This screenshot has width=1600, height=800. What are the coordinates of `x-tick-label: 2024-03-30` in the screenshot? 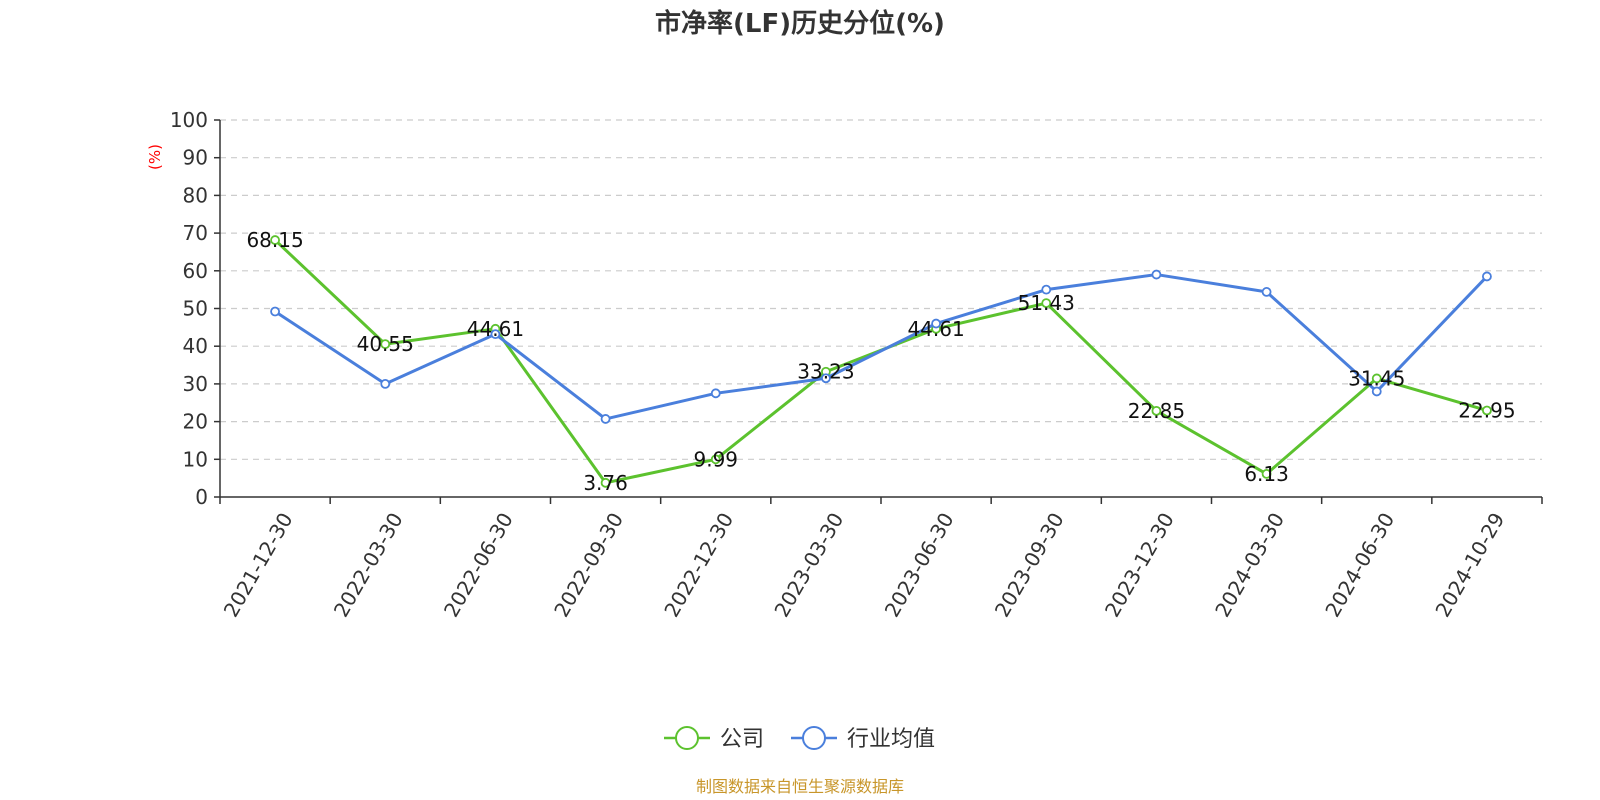 It's located at (1249, 565).